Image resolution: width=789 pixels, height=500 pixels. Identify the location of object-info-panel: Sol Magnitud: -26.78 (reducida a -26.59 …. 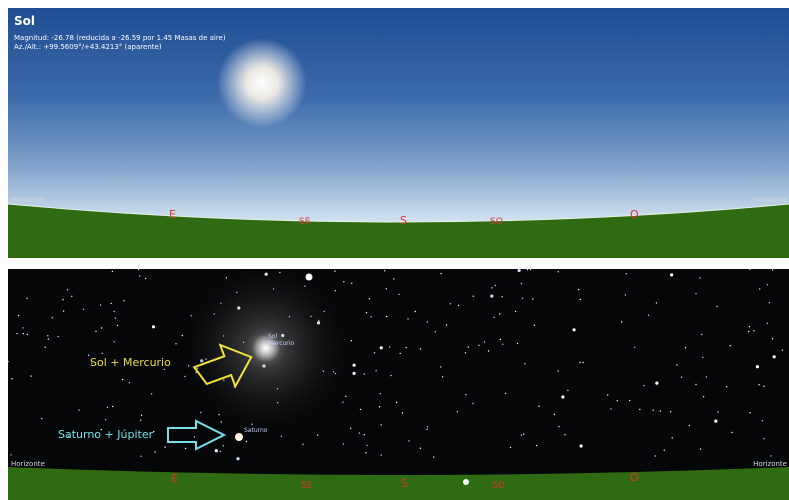
(120, 33).